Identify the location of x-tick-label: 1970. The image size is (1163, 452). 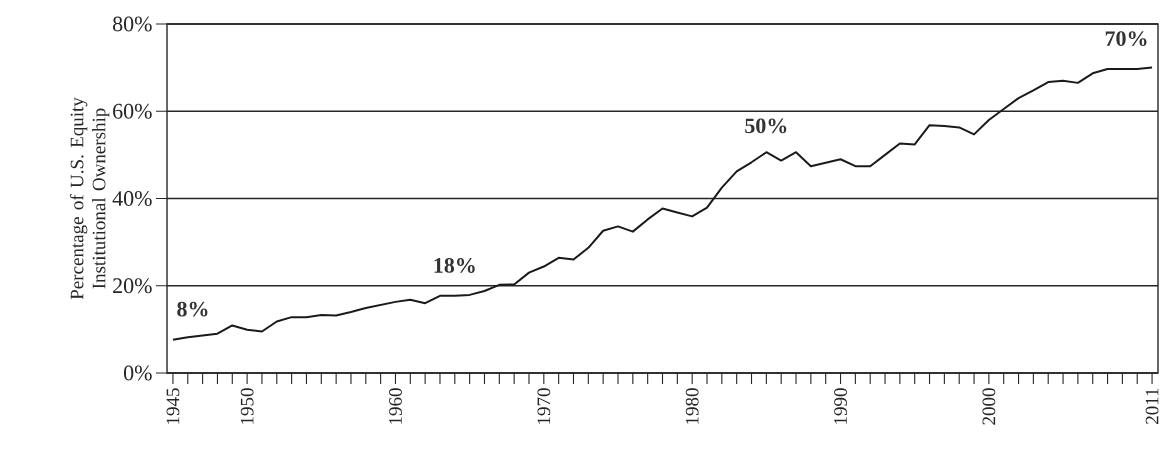
(544, 406).